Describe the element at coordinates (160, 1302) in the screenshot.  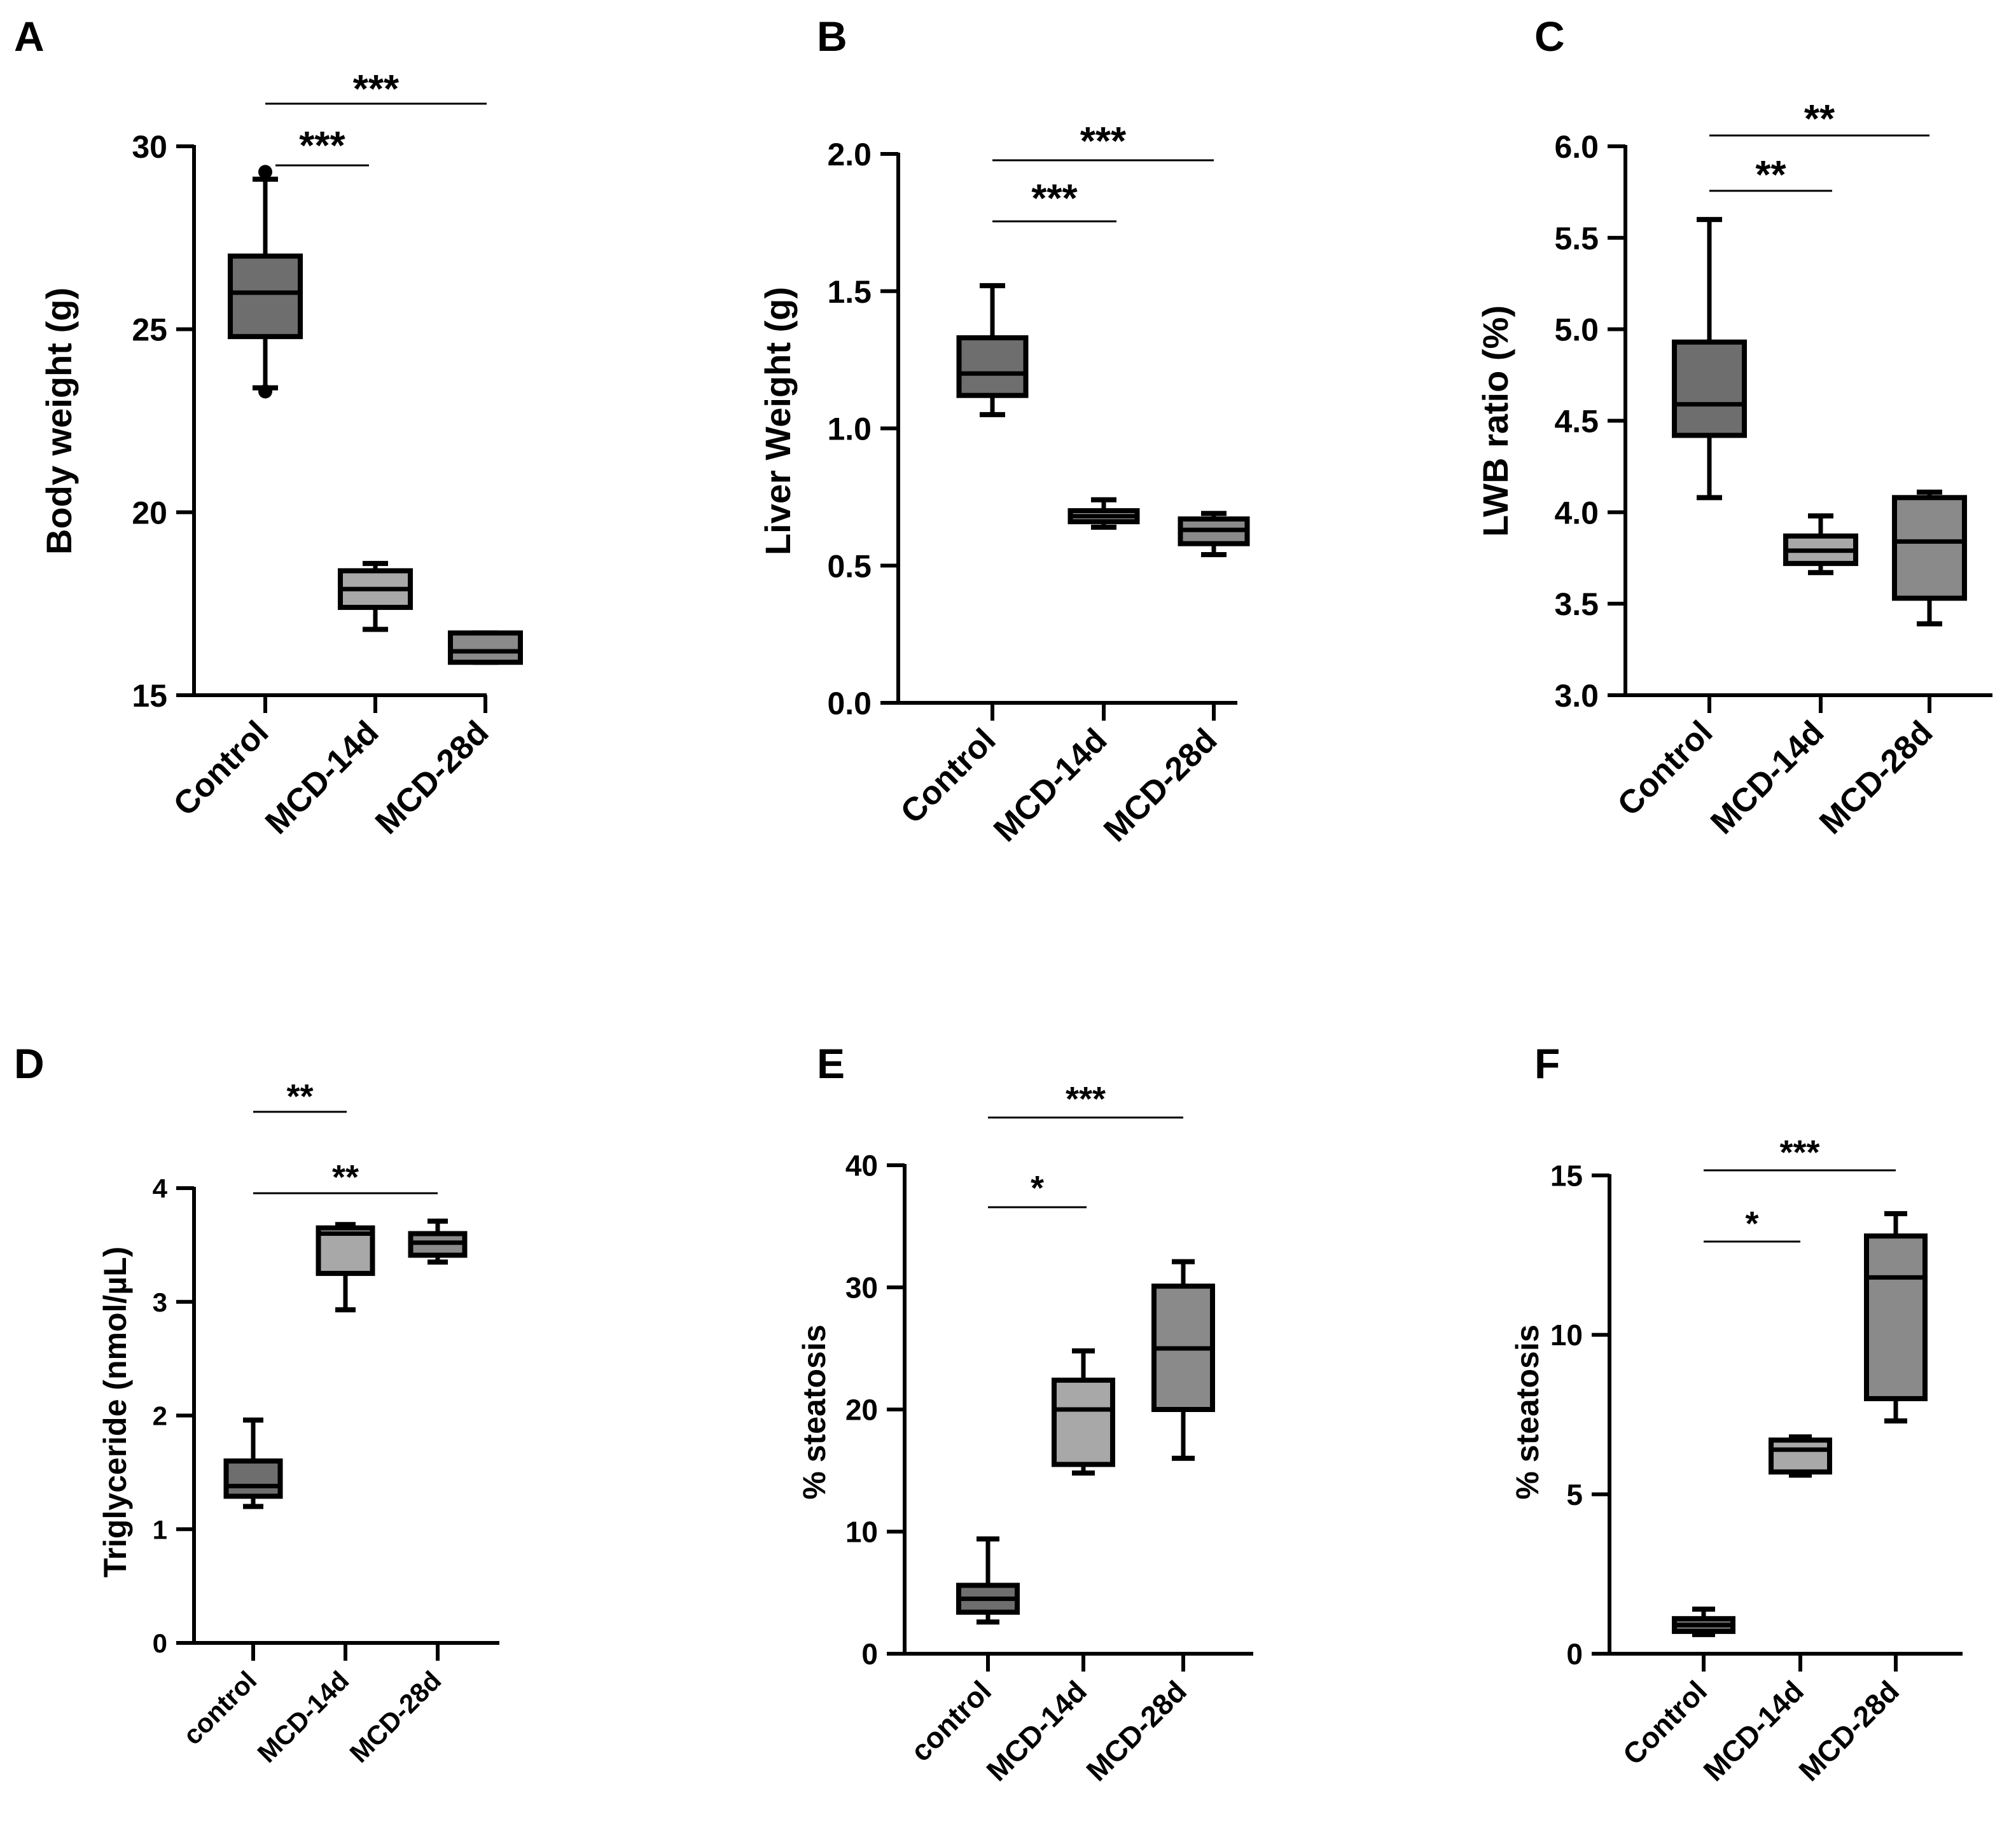
I see `y-tick-label: 3` at that location.